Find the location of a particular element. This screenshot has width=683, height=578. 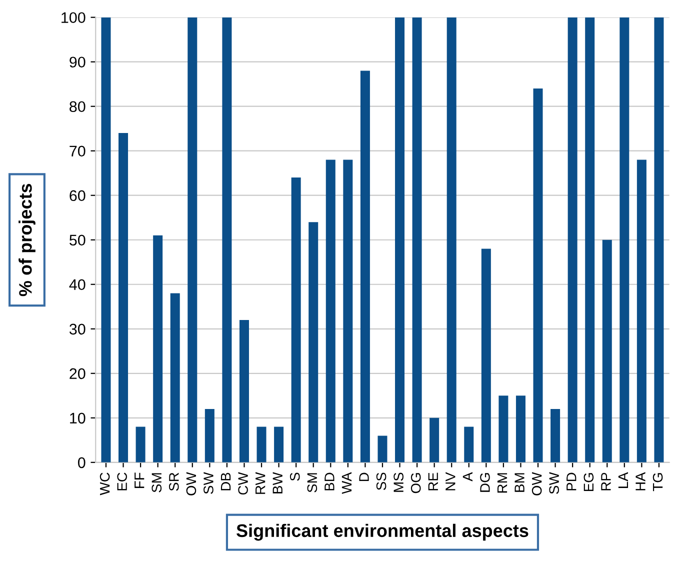

y-tick-label: 90 is located at coordinates (78, 62).